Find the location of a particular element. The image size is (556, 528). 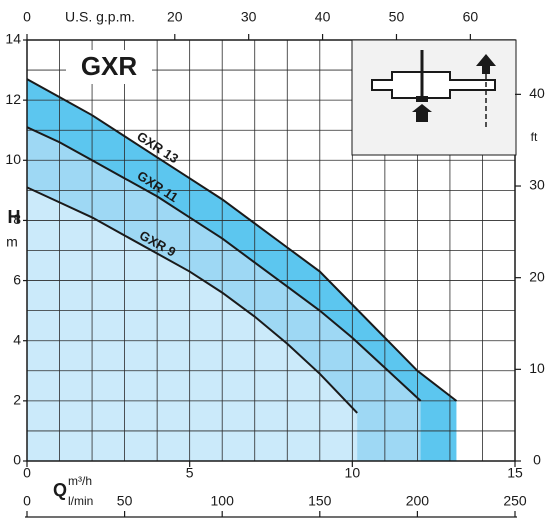

y-tick-label: 2 is located at coordinates (17, 400).